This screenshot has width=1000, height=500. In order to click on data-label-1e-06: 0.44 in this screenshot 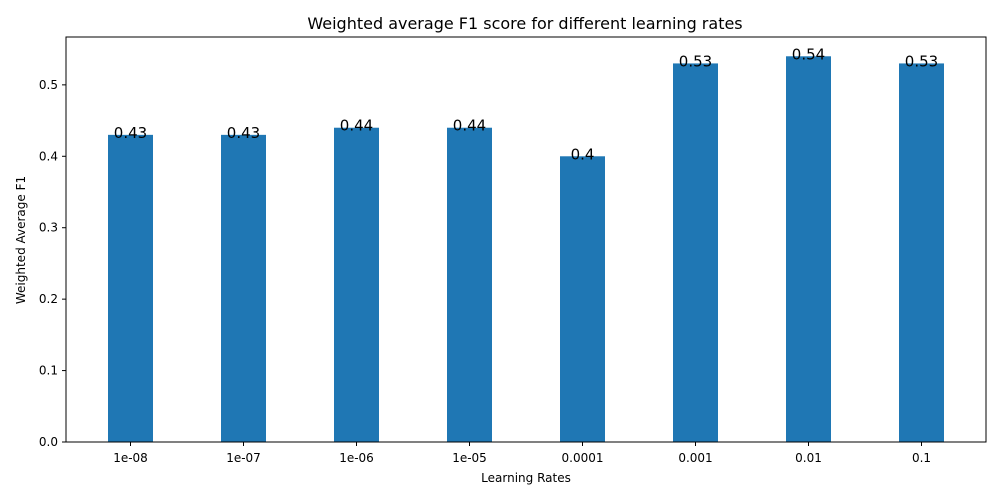, I will do `click(356, 126)`.